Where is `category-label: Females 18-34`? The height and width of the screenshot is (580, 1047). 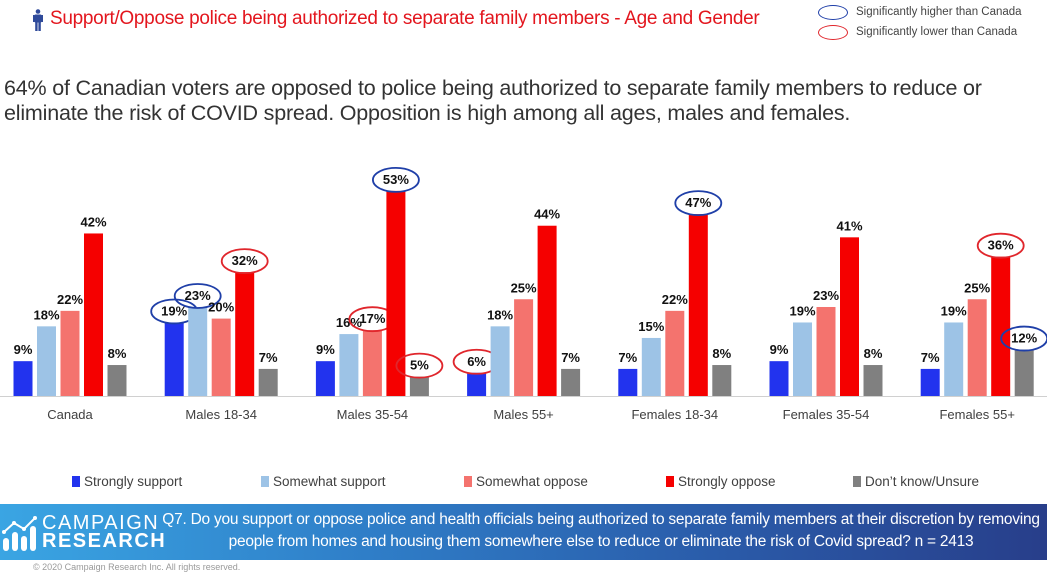 category-label: Females 18-34 is located at coordinates (674, 414).